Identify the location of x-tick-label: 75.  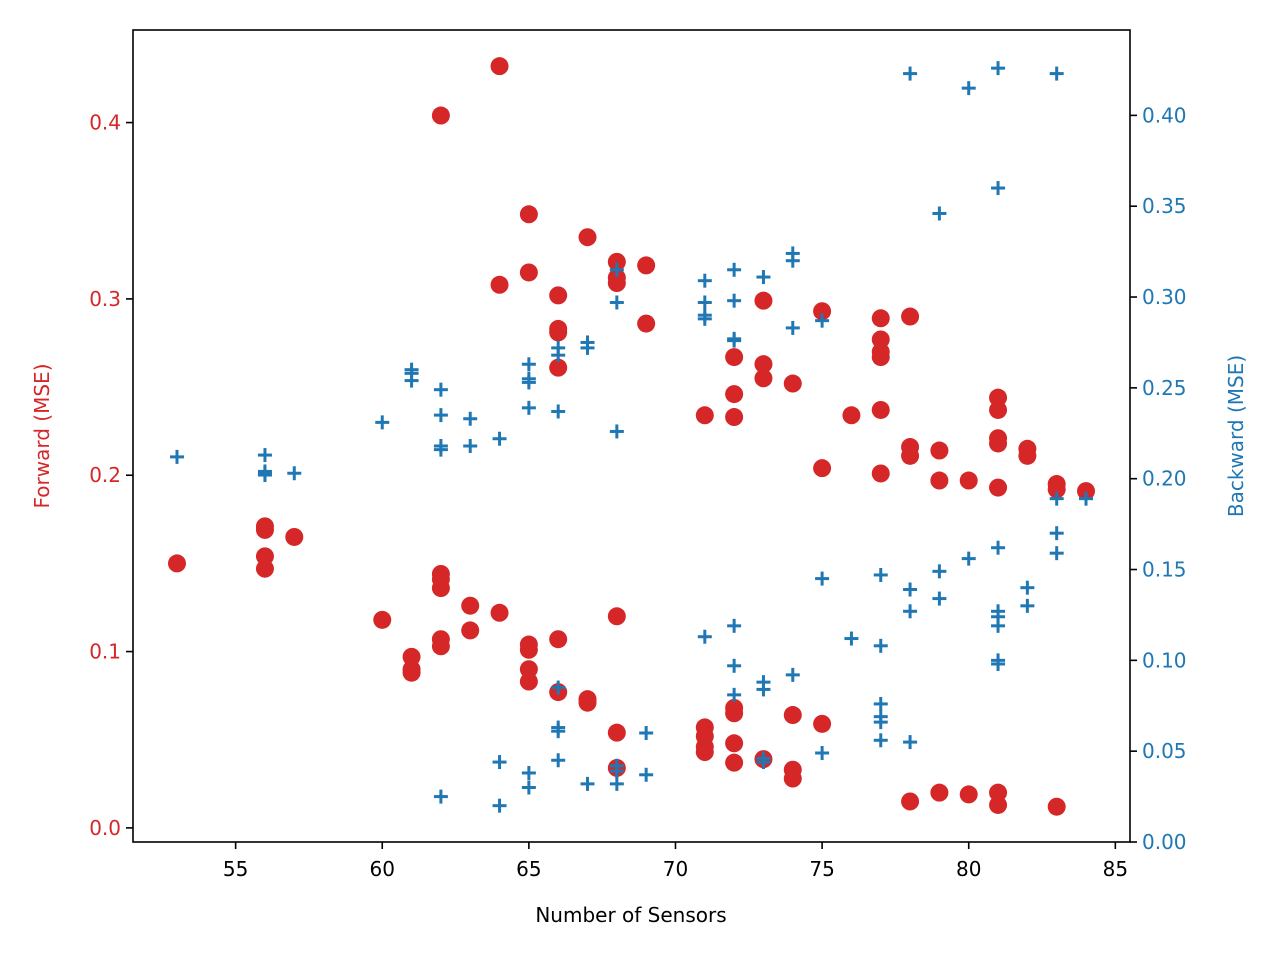
(821, 869).